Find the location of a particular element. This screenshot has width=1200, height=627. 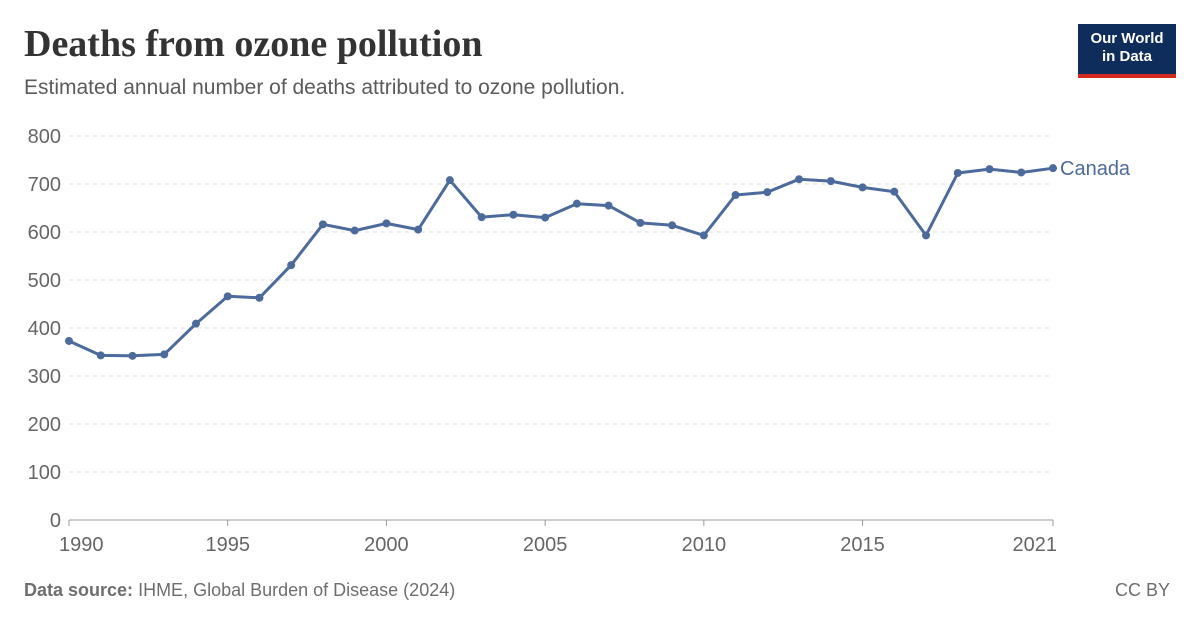

chart-title: Deaths from ozone pollution is located at coordinates (253, 44).